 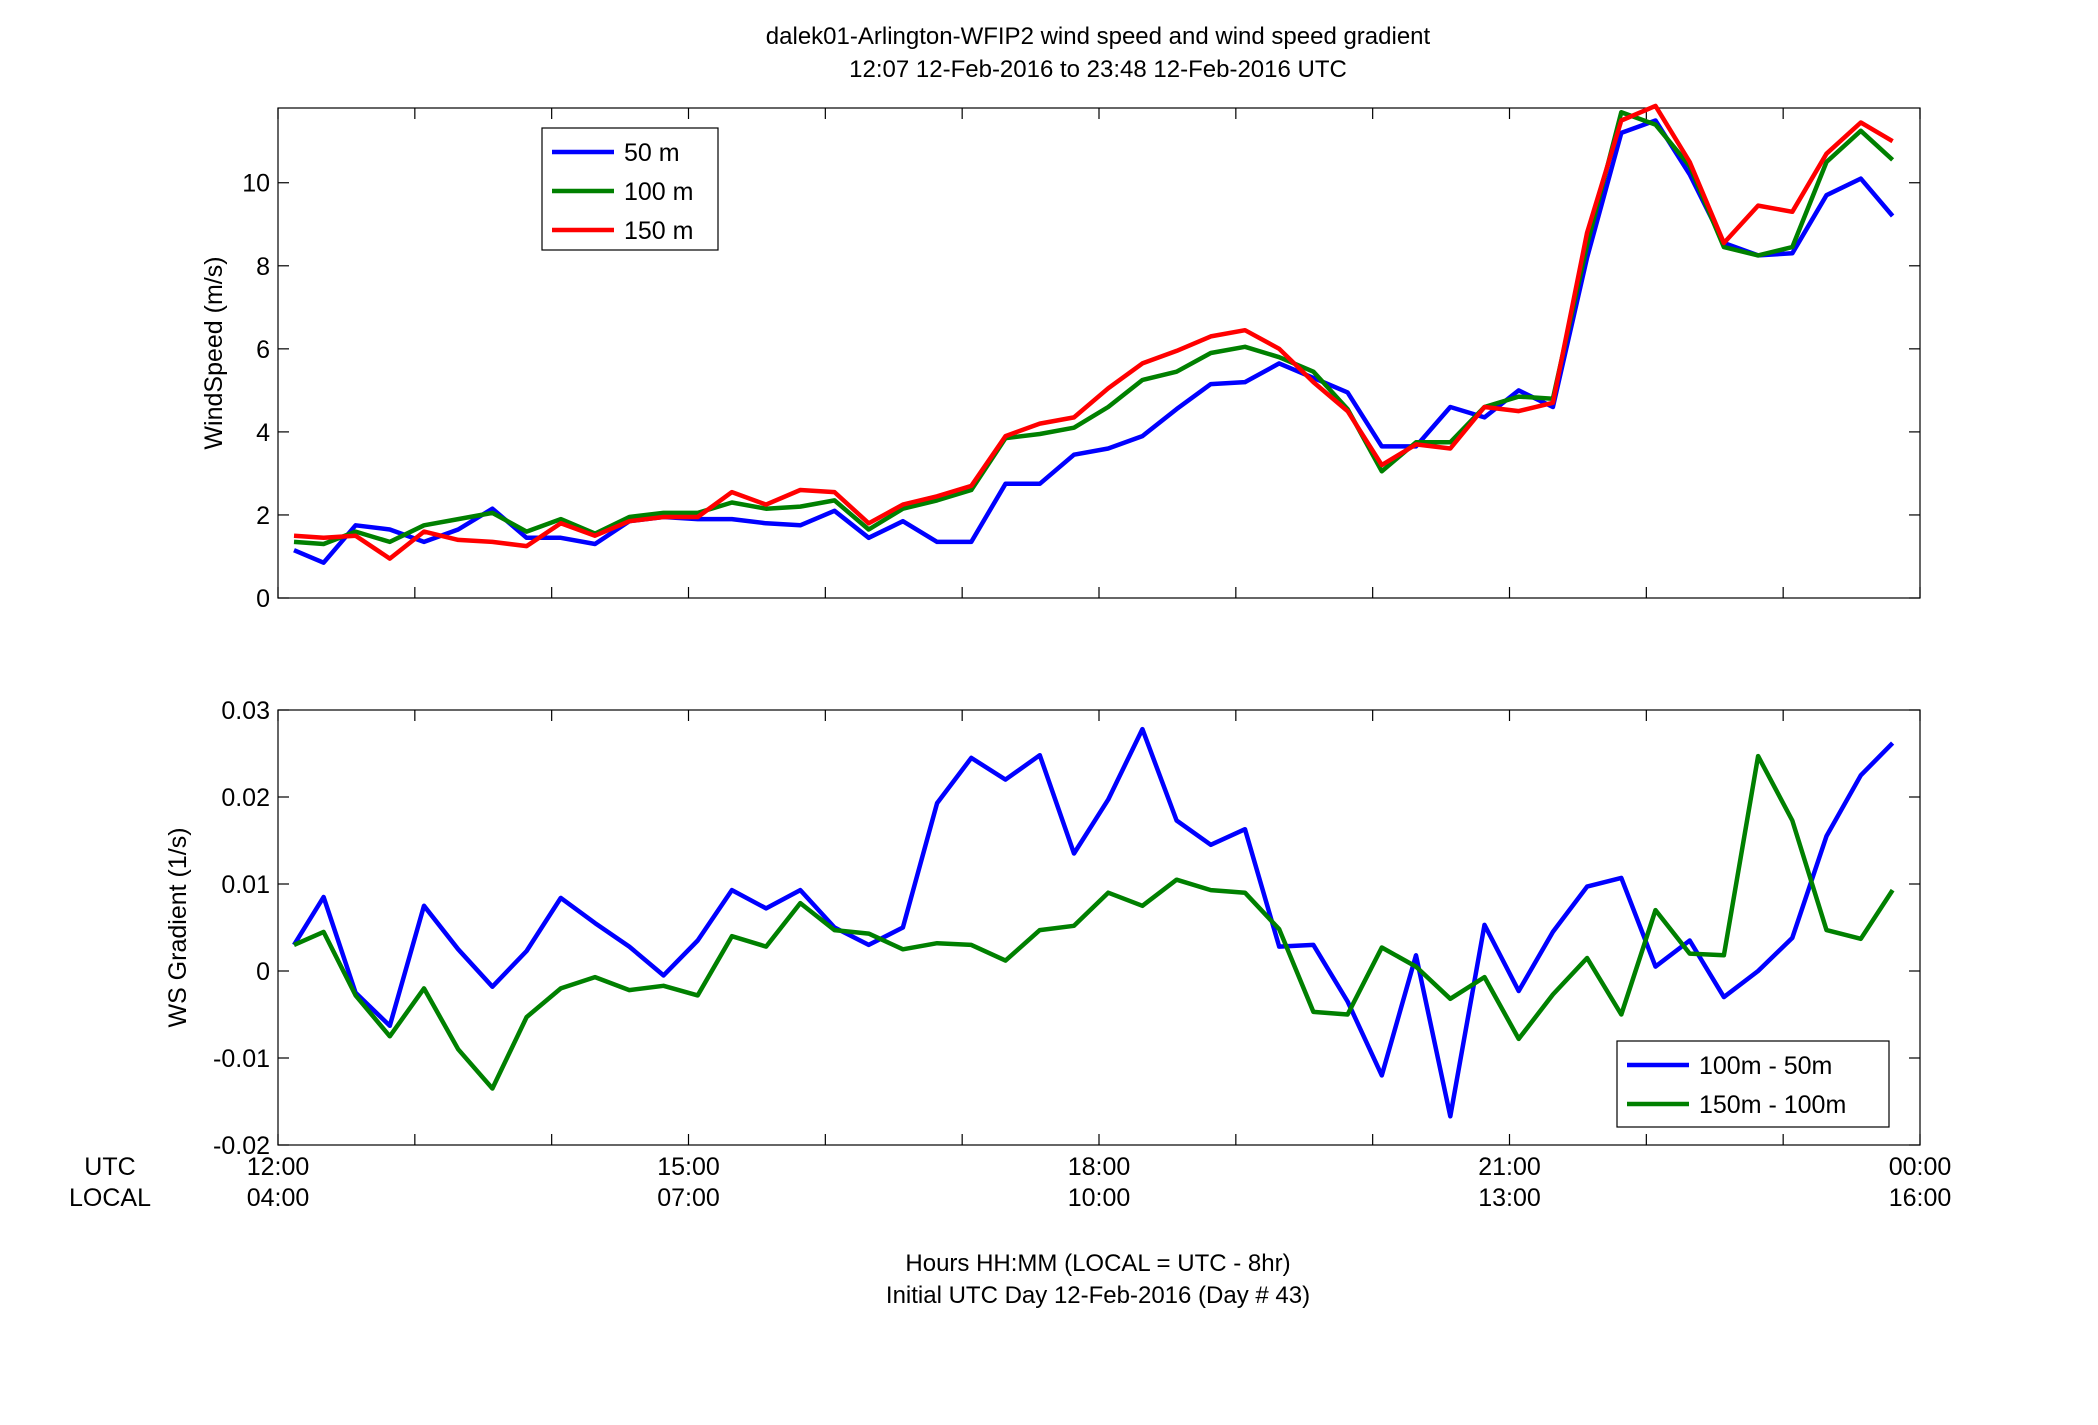 What do you see at coordinates (241, 1146) in the screenshot?
I see `y-tick-label: -0.02` at bounding box center [241, 1146].